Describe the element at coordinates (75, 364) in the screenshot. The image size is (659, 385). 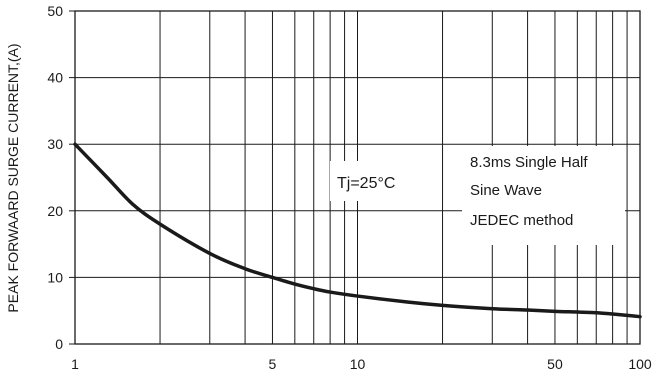
I see `x-tick-label-1: 1` at that location.